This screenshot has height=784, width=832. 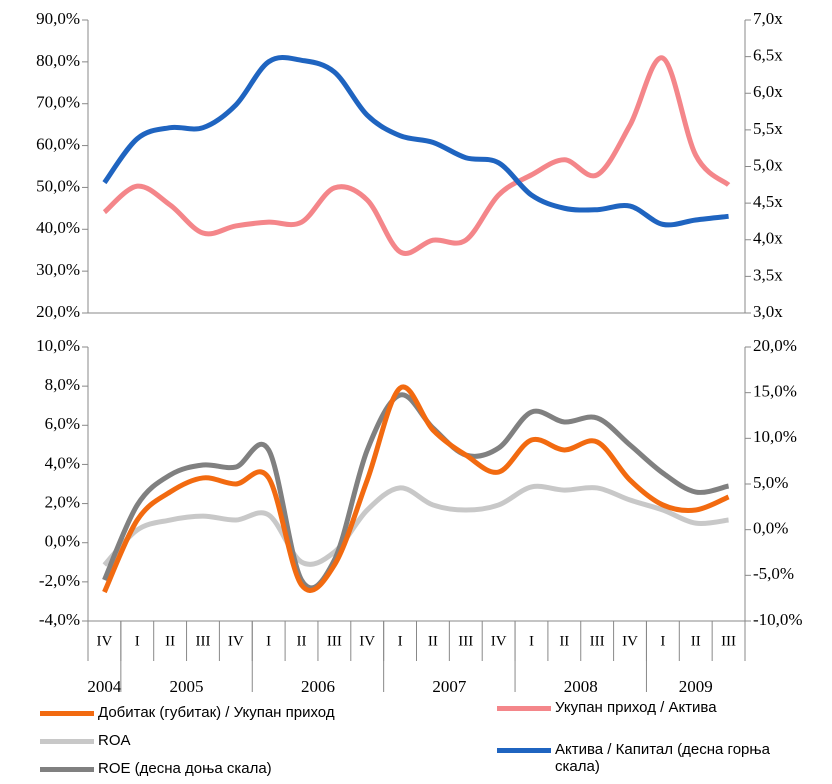 I want to click on legend-label: Актива / Капитал (десна горња скала), so click(x=662, y=758).